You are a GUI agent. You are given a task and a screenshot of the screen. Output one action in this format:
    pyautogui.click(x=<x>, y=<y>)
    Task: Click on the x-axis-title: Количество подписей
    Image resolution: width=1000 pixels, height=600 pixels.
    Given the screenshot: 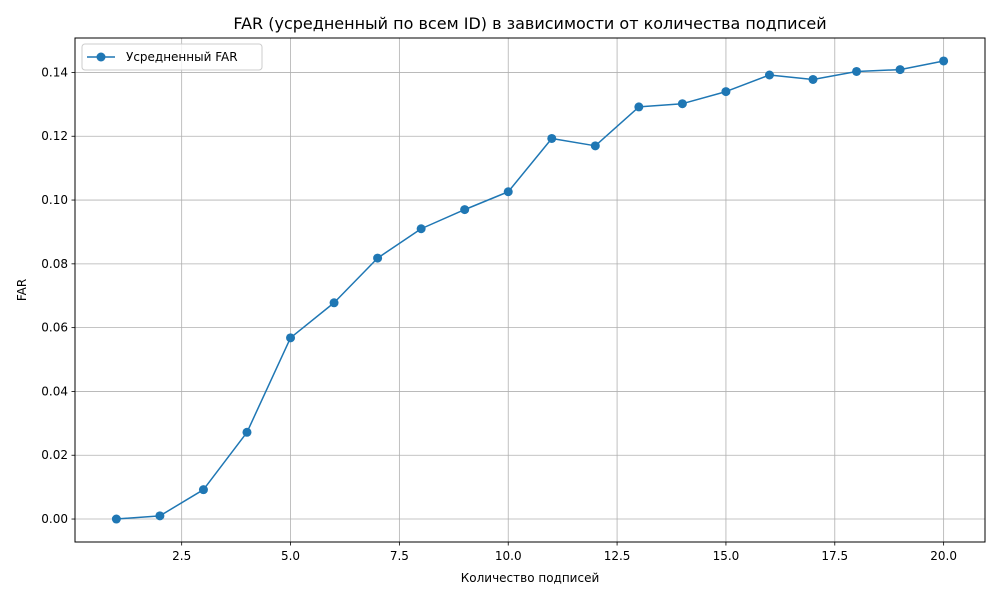 What is the action you would take?
    pyautogui.click(x=530, y=578)
    